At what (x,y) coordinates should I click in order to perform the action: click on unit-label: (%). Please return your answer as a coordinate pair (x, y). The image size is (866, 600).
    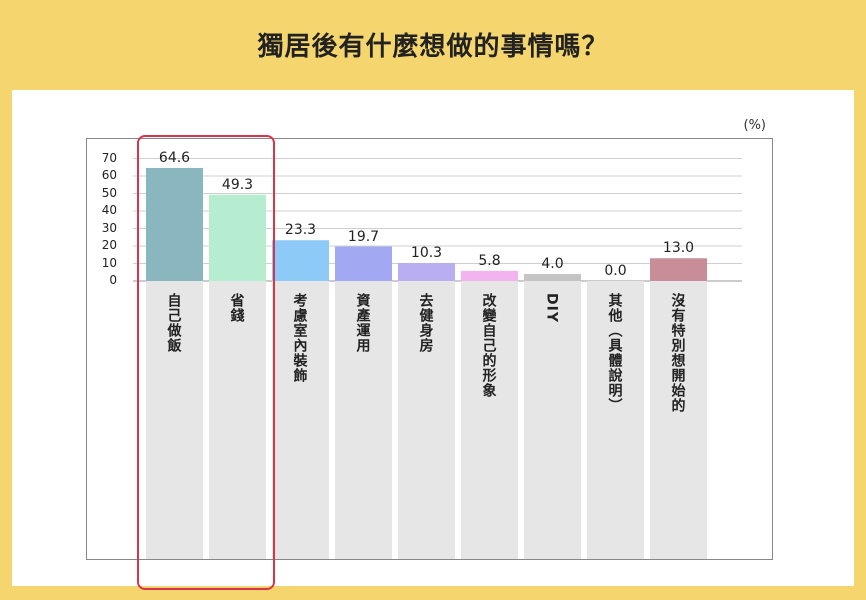
    Looking at the image, I should click on (755, 125).